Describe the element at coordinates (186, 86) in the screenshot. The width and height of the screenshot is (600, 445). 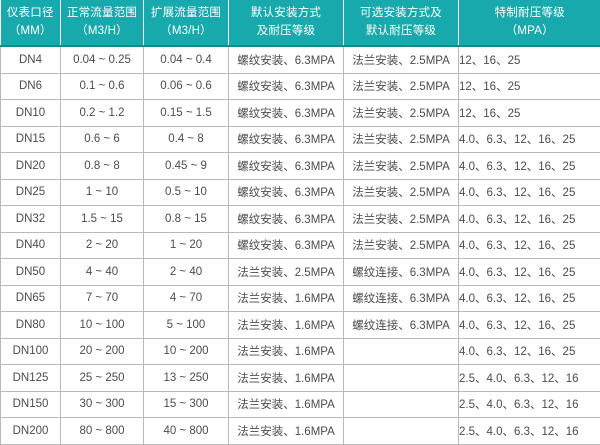
I see `cell-extended-flow: 0.06 ~ 0.6` at that location.